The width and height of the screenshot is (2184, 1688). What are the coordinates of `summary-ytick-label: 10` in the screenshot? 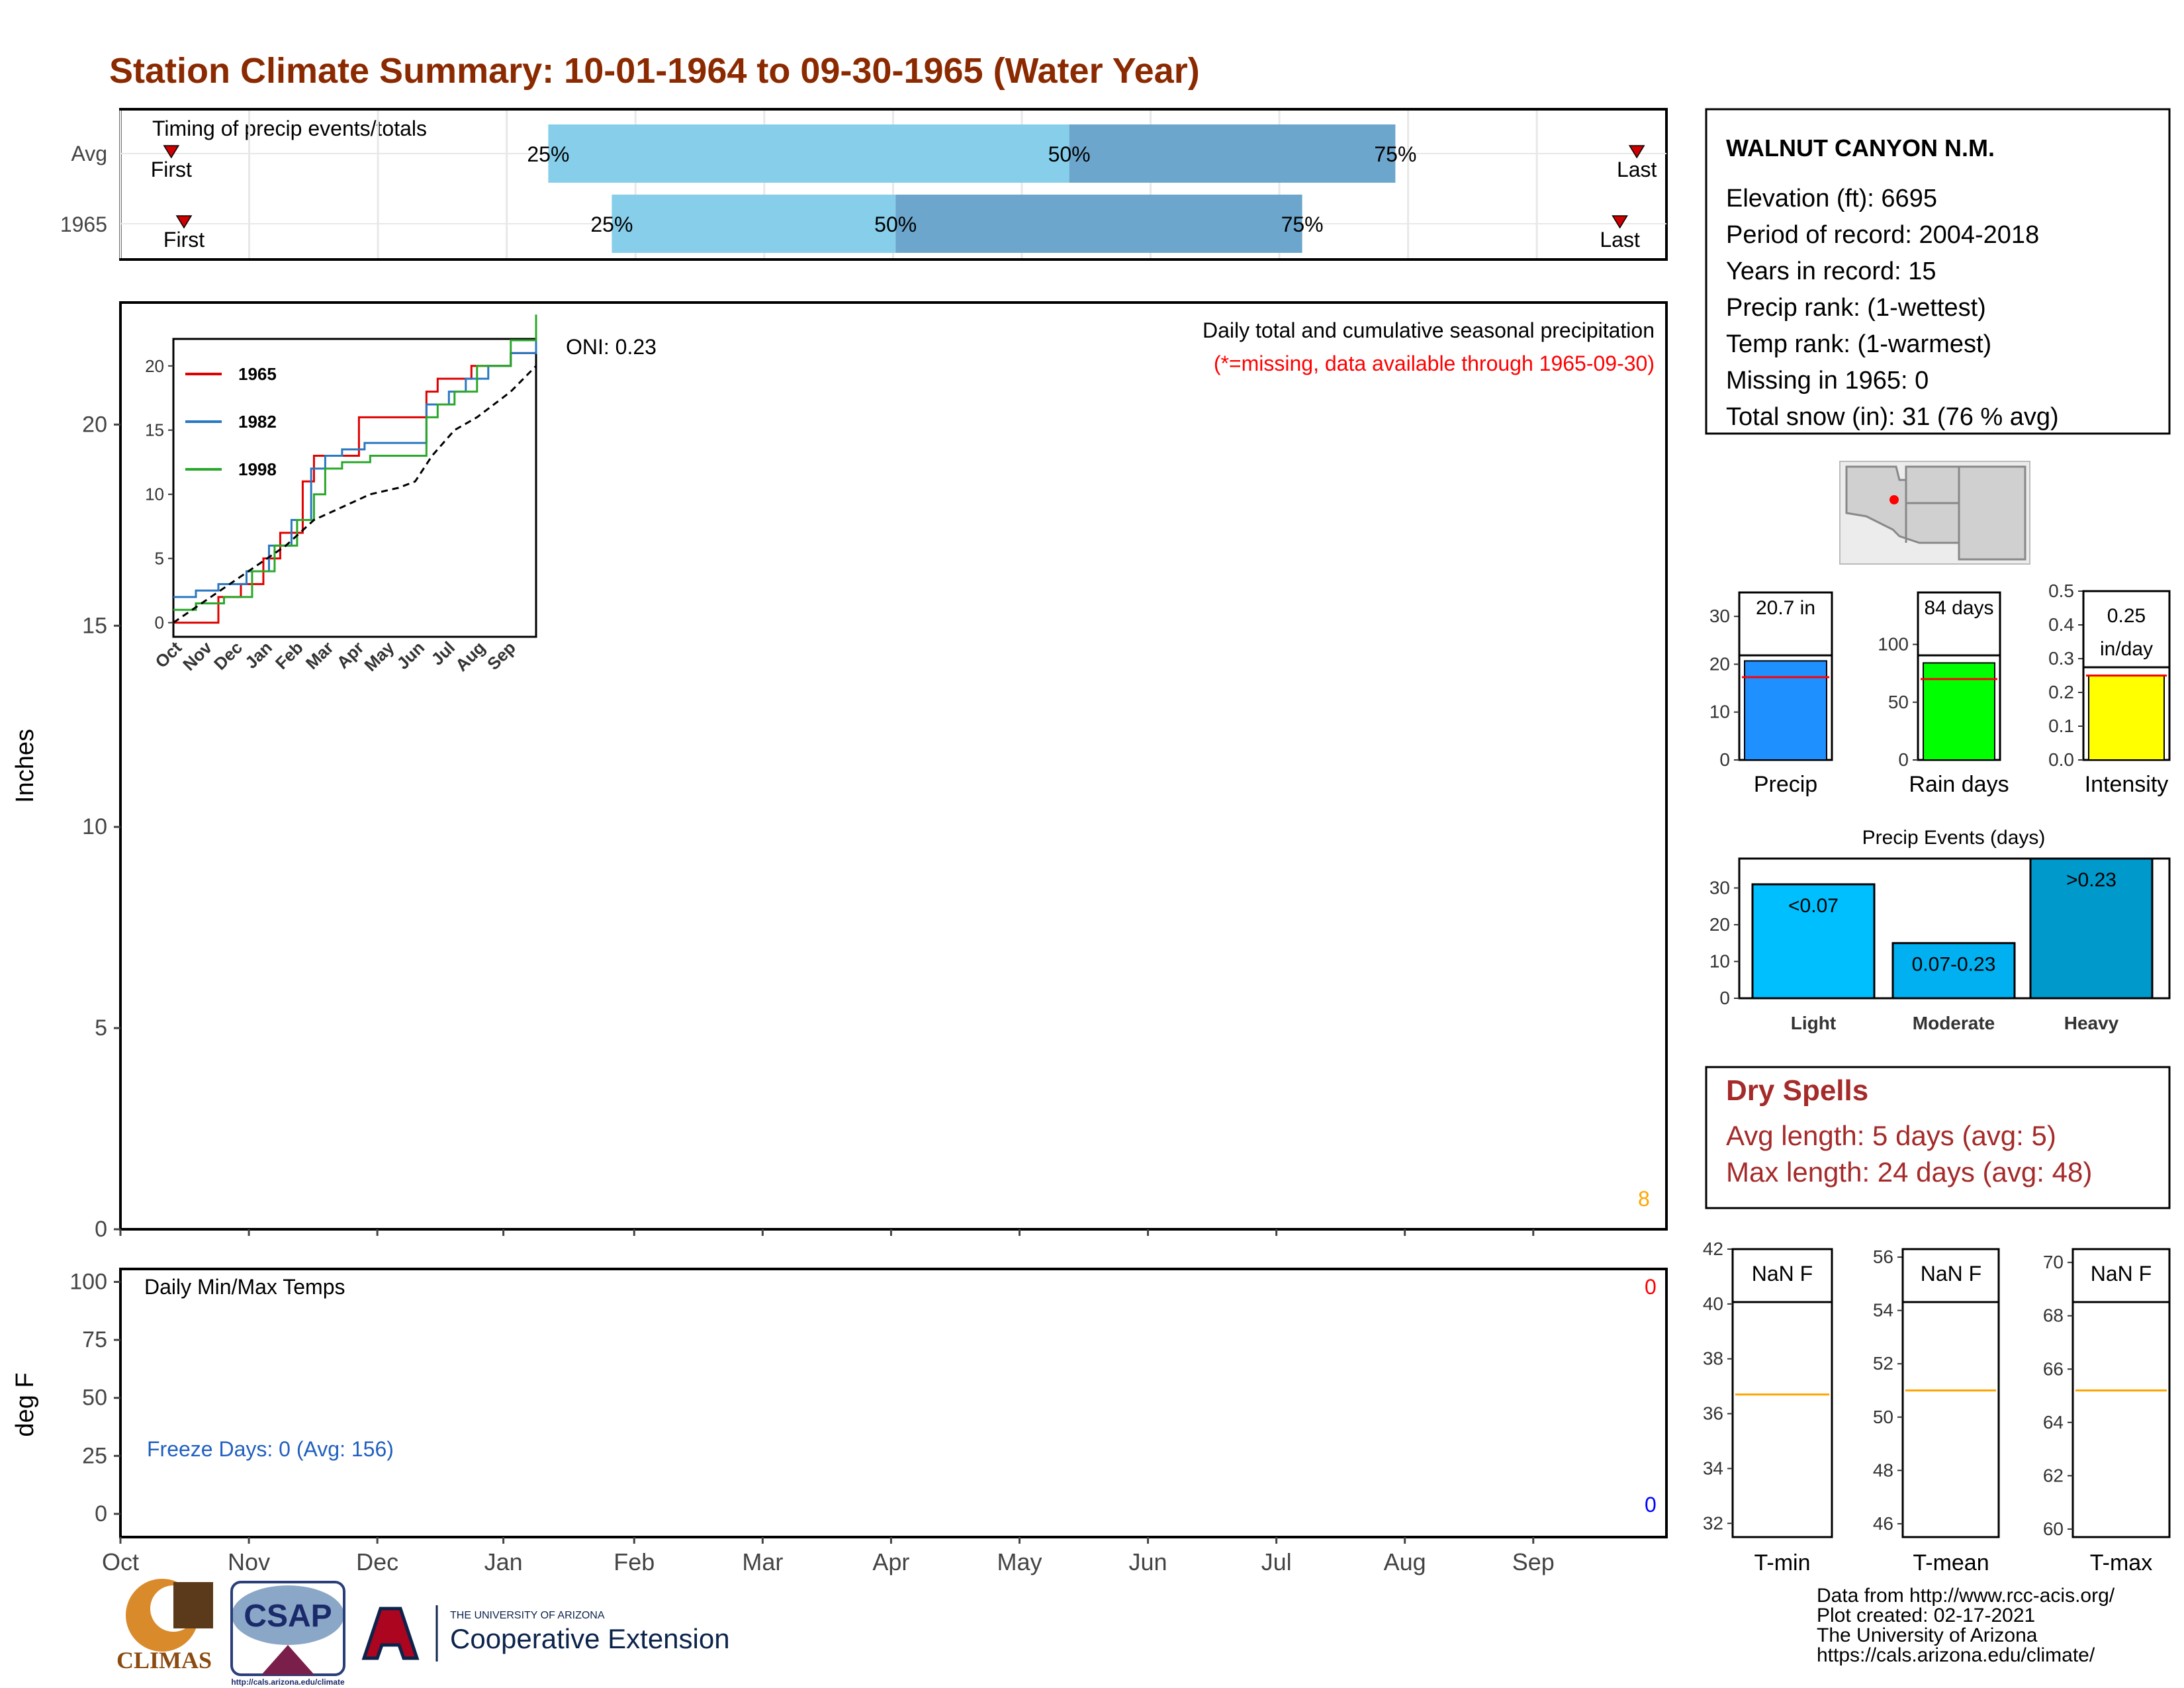 It's located at (1720, 712).